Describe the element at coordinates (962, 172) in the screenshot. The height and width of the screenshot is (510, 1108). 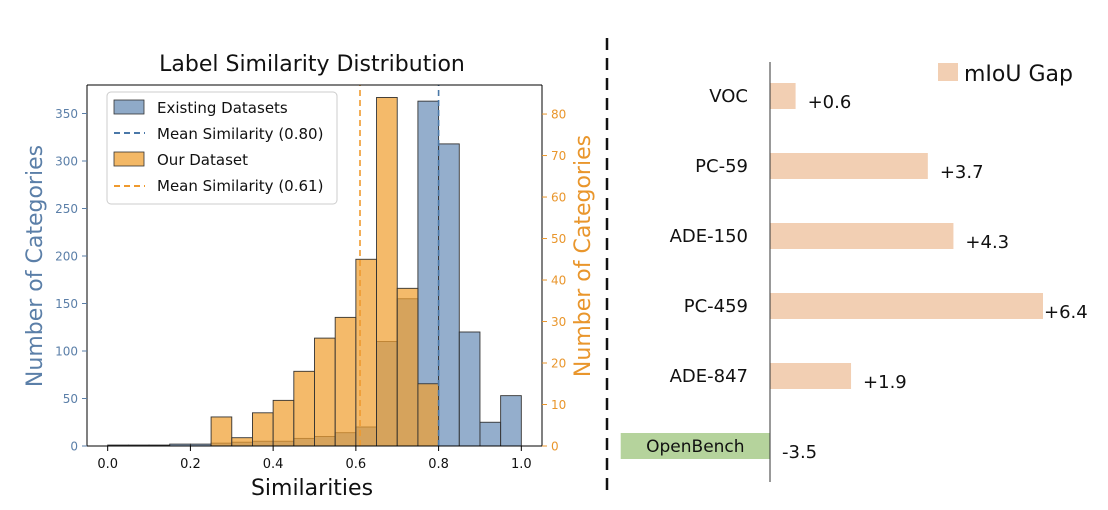
I see `gap-value-pc-59: +3.7` at that location.